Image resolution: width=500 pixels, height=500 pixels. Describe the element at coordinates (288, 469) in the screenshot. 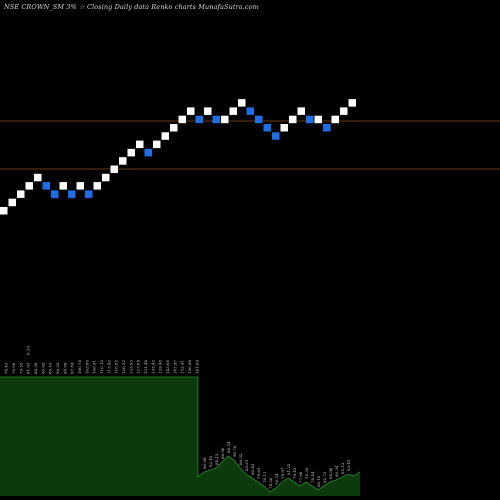

I see `volume-tail-label-14: 81.22` at that location.